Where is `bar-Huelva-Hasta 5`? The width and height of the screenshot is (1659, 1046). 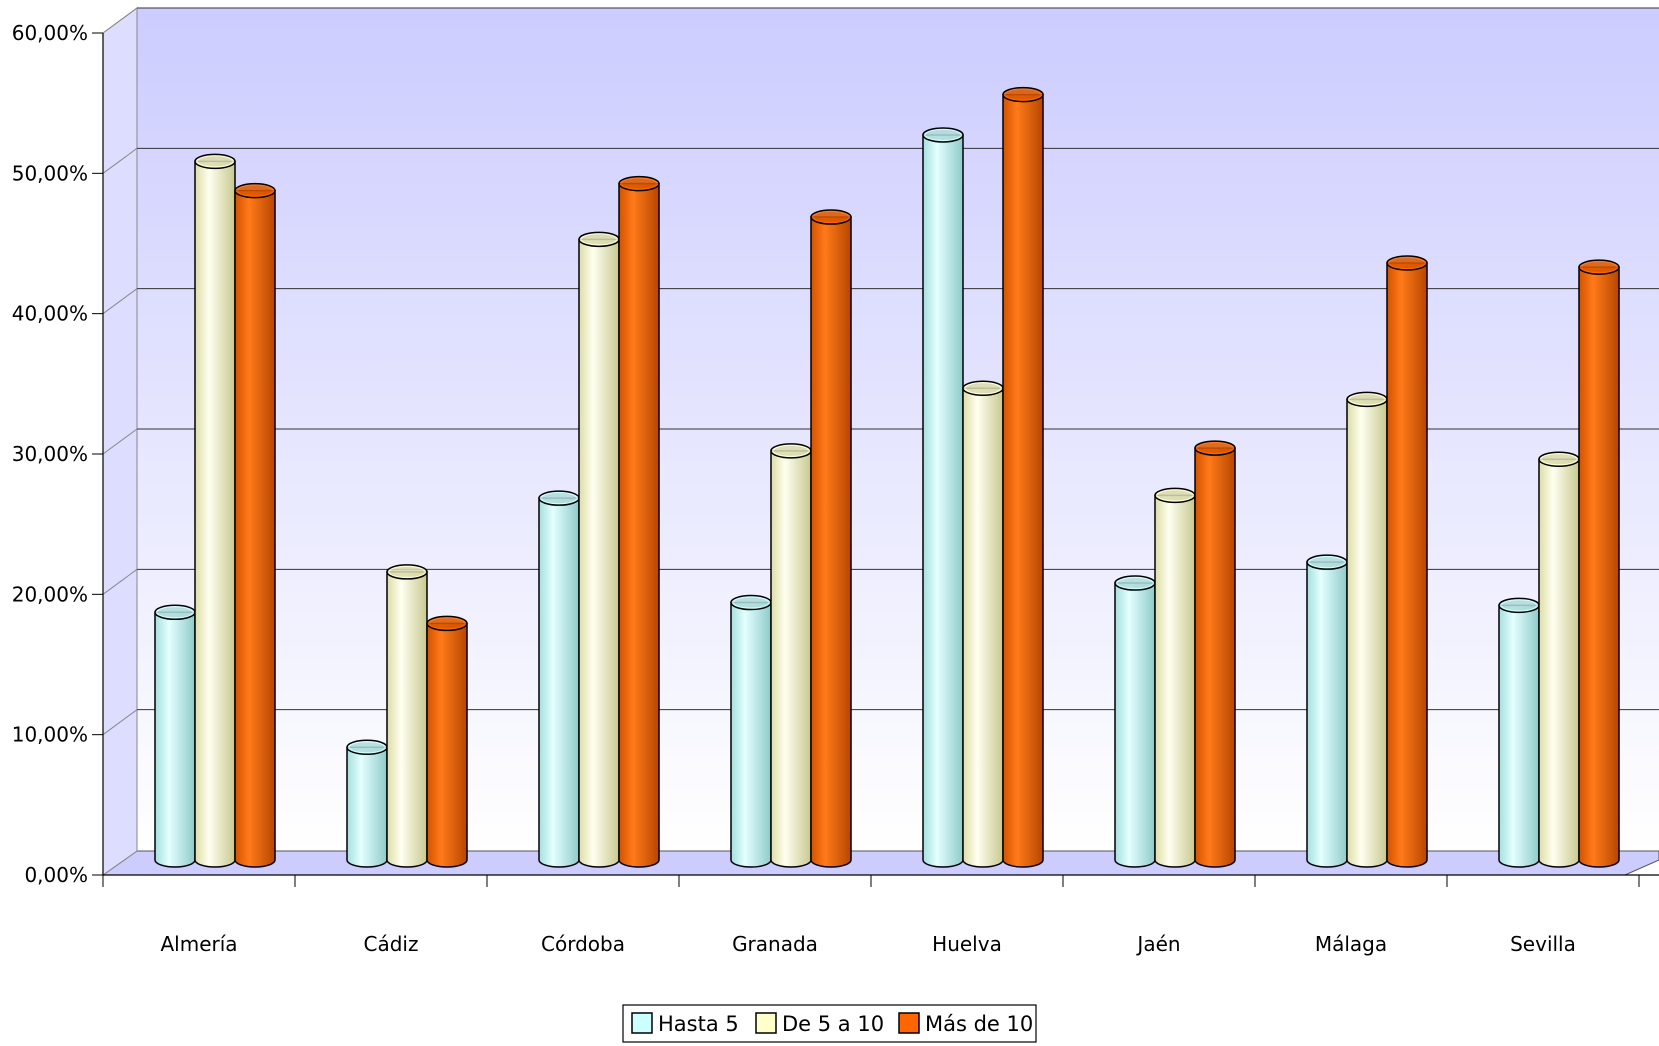 bar-Huelva-Hasta 5 is located at coordinates (943, 497).